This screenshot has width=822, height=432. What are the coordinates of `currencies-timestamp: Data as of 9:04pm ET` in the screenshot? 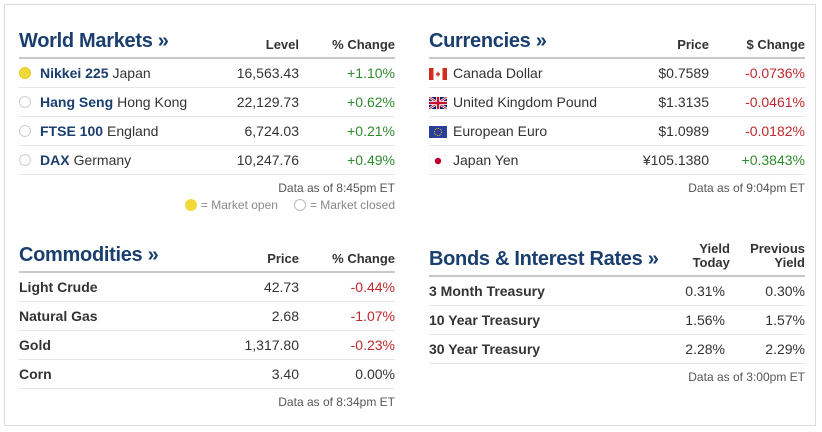 It's located at (746, 188).